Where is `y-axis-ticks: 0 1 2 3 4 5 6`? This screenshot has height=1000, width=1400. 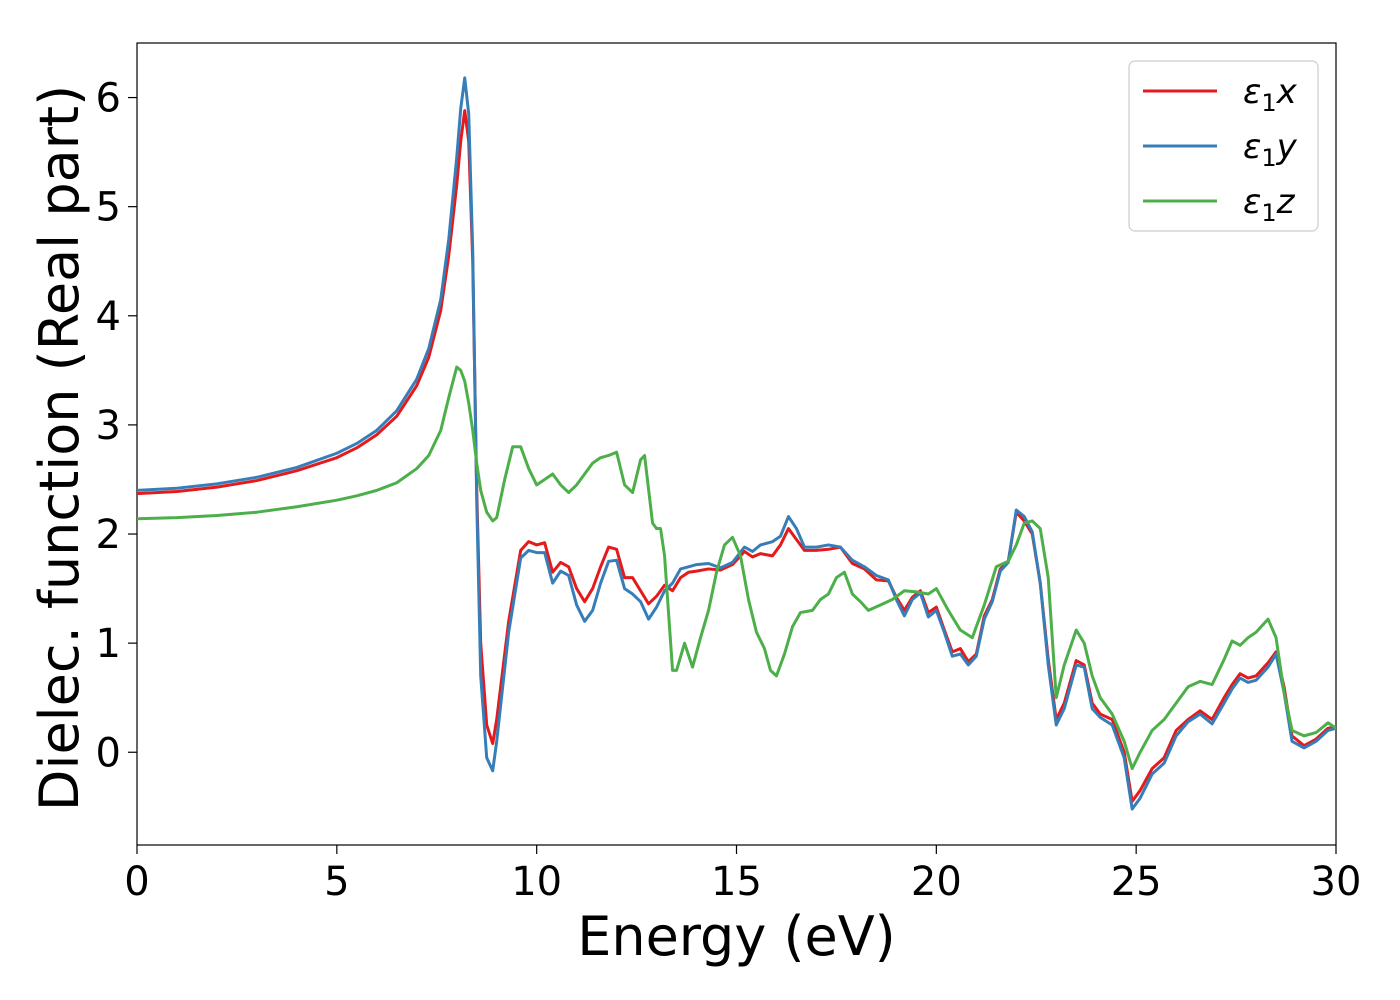 y-axis-ticks: 0 1 2 3 4 5 6 is located at coordinates (116, 426).